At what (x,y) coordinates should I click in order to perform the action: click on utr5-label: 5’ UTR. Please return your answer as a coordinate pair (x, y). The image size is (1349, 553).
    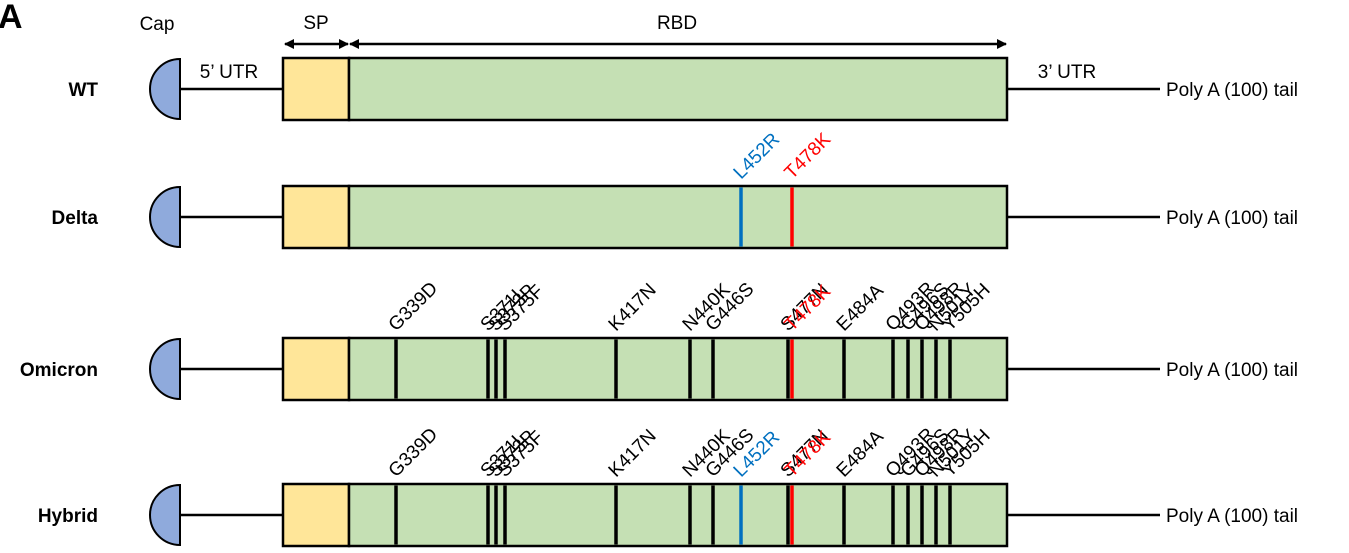
    Looking at the image, I should click on (229, 72).